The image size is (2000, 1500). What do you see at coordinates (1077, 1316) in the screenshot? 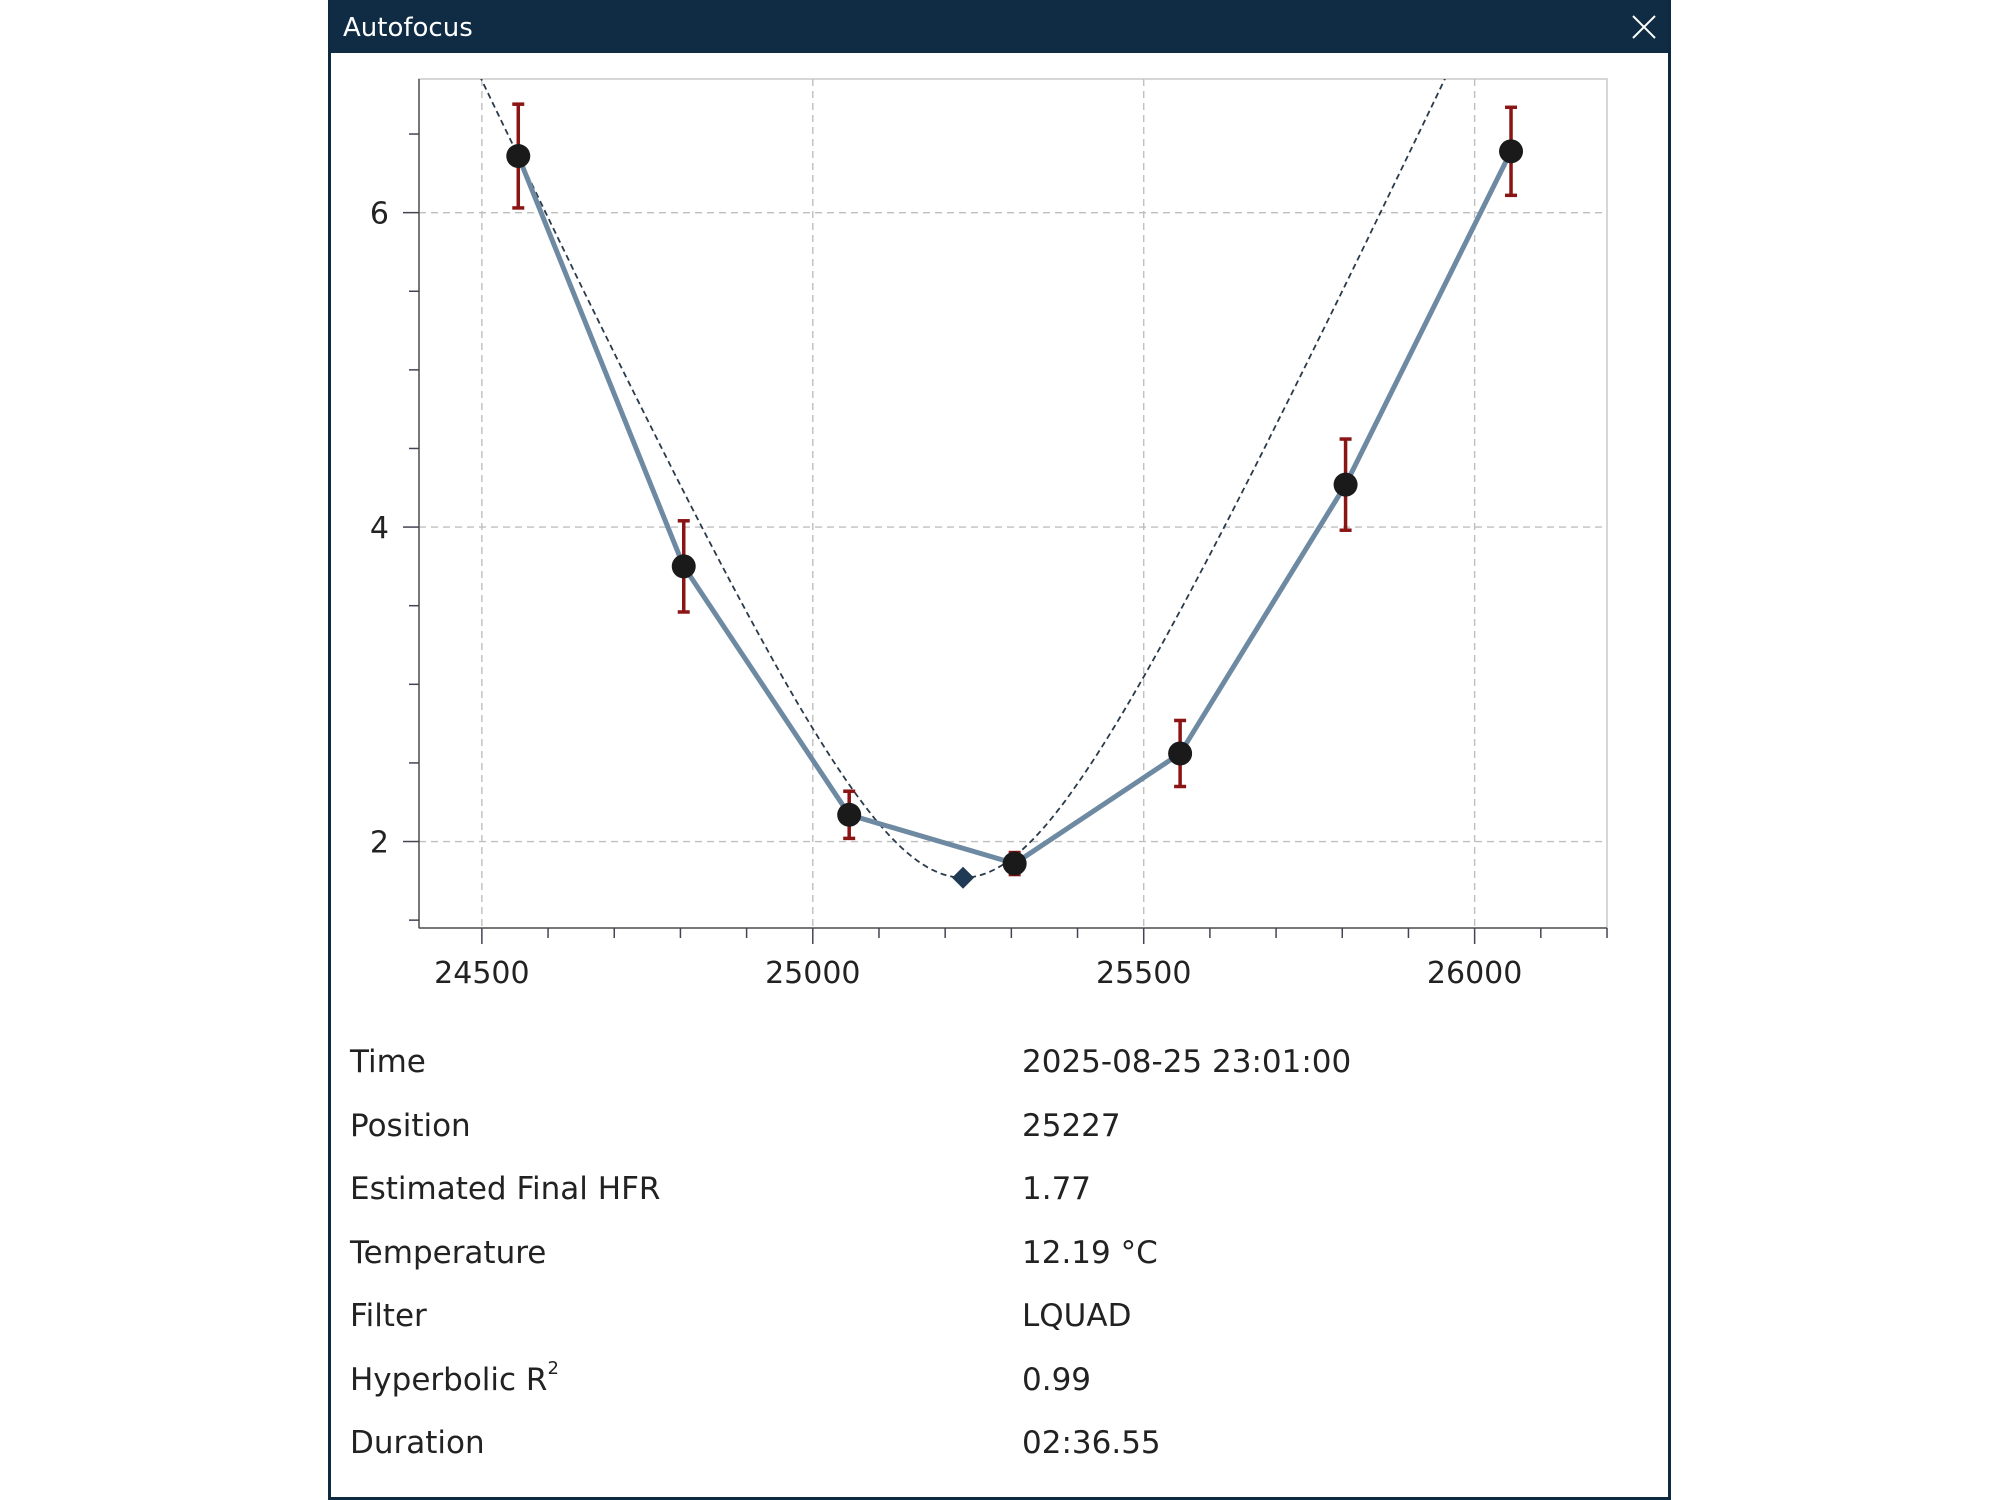
I see `filter-value: LQUAD` at bounding box center [1077, 1316].